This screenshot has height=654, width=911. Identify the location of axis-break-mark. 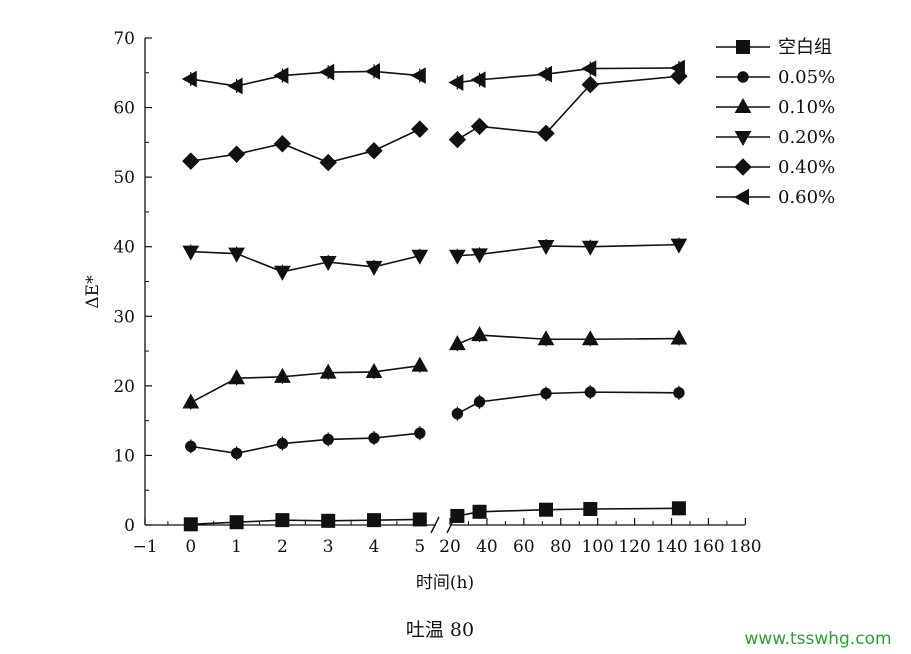
(435, 525).